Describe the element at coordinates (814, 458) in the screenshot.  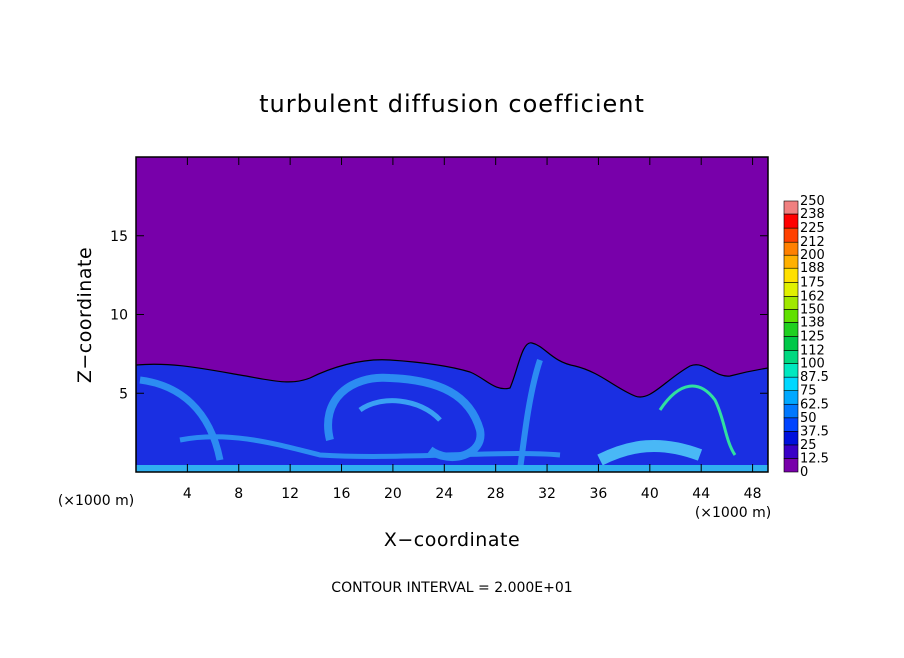
I see `colorbar-label: 12.5` at that location.